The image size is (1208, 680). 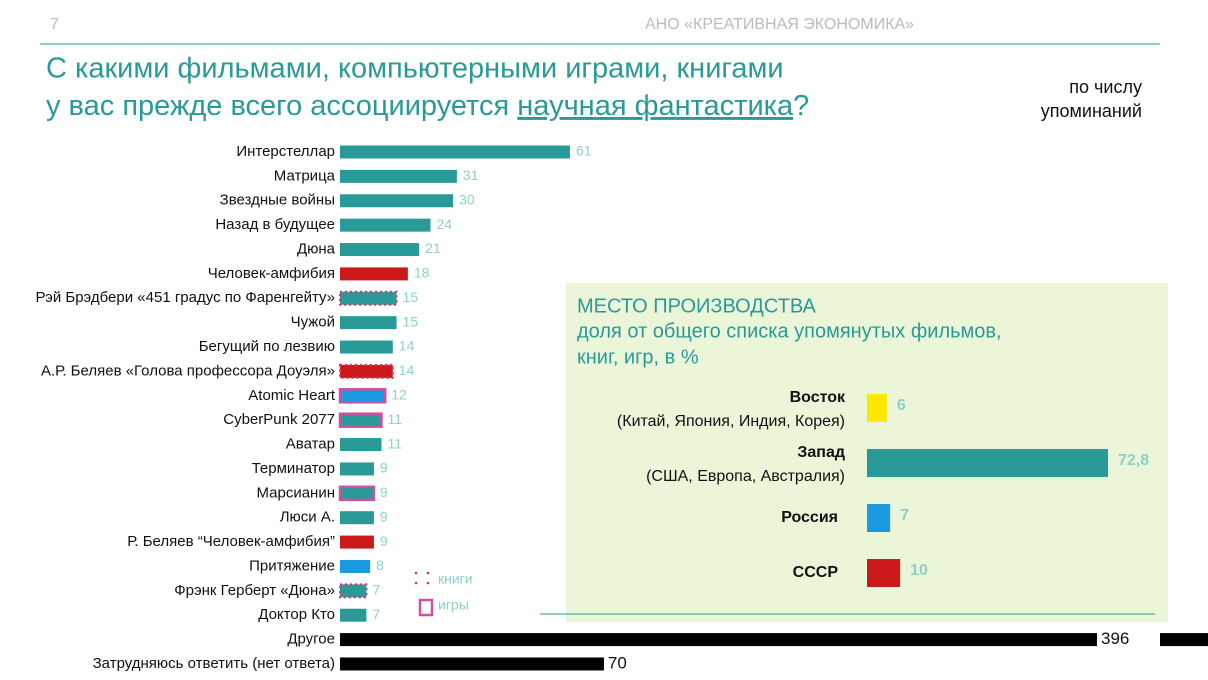 What do you see at coordinates (186, 297) in the screenshot?
I see `category-label: Рэй Брэдбери «451 градус по Фаренгейту»` at bounding box center [186, 297].